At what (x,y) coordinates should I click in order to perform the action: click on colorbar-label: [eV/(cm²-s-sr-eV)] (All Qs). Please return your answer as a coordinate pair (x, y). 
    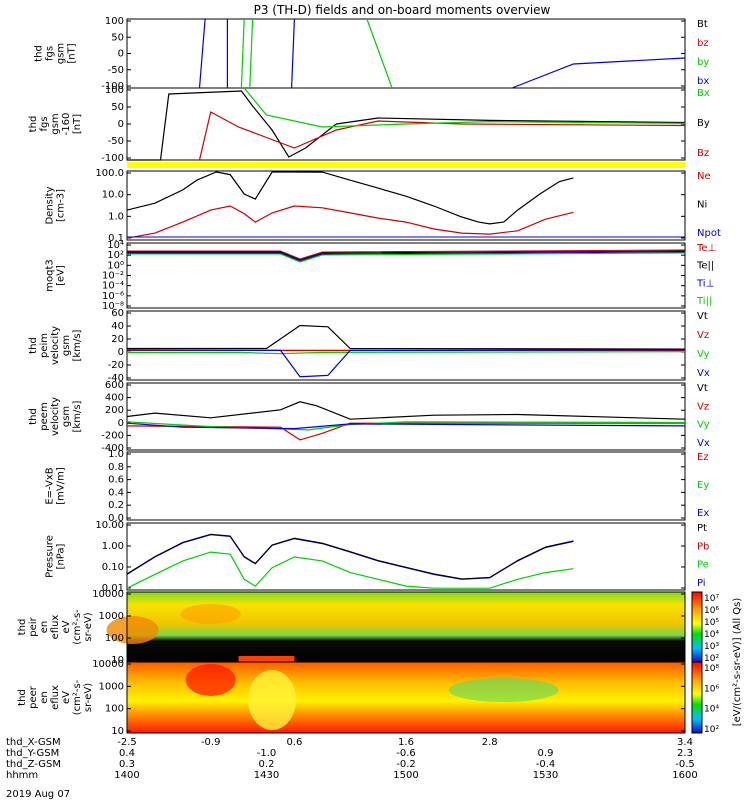
    Looking at the image, I should click on (737, 662).